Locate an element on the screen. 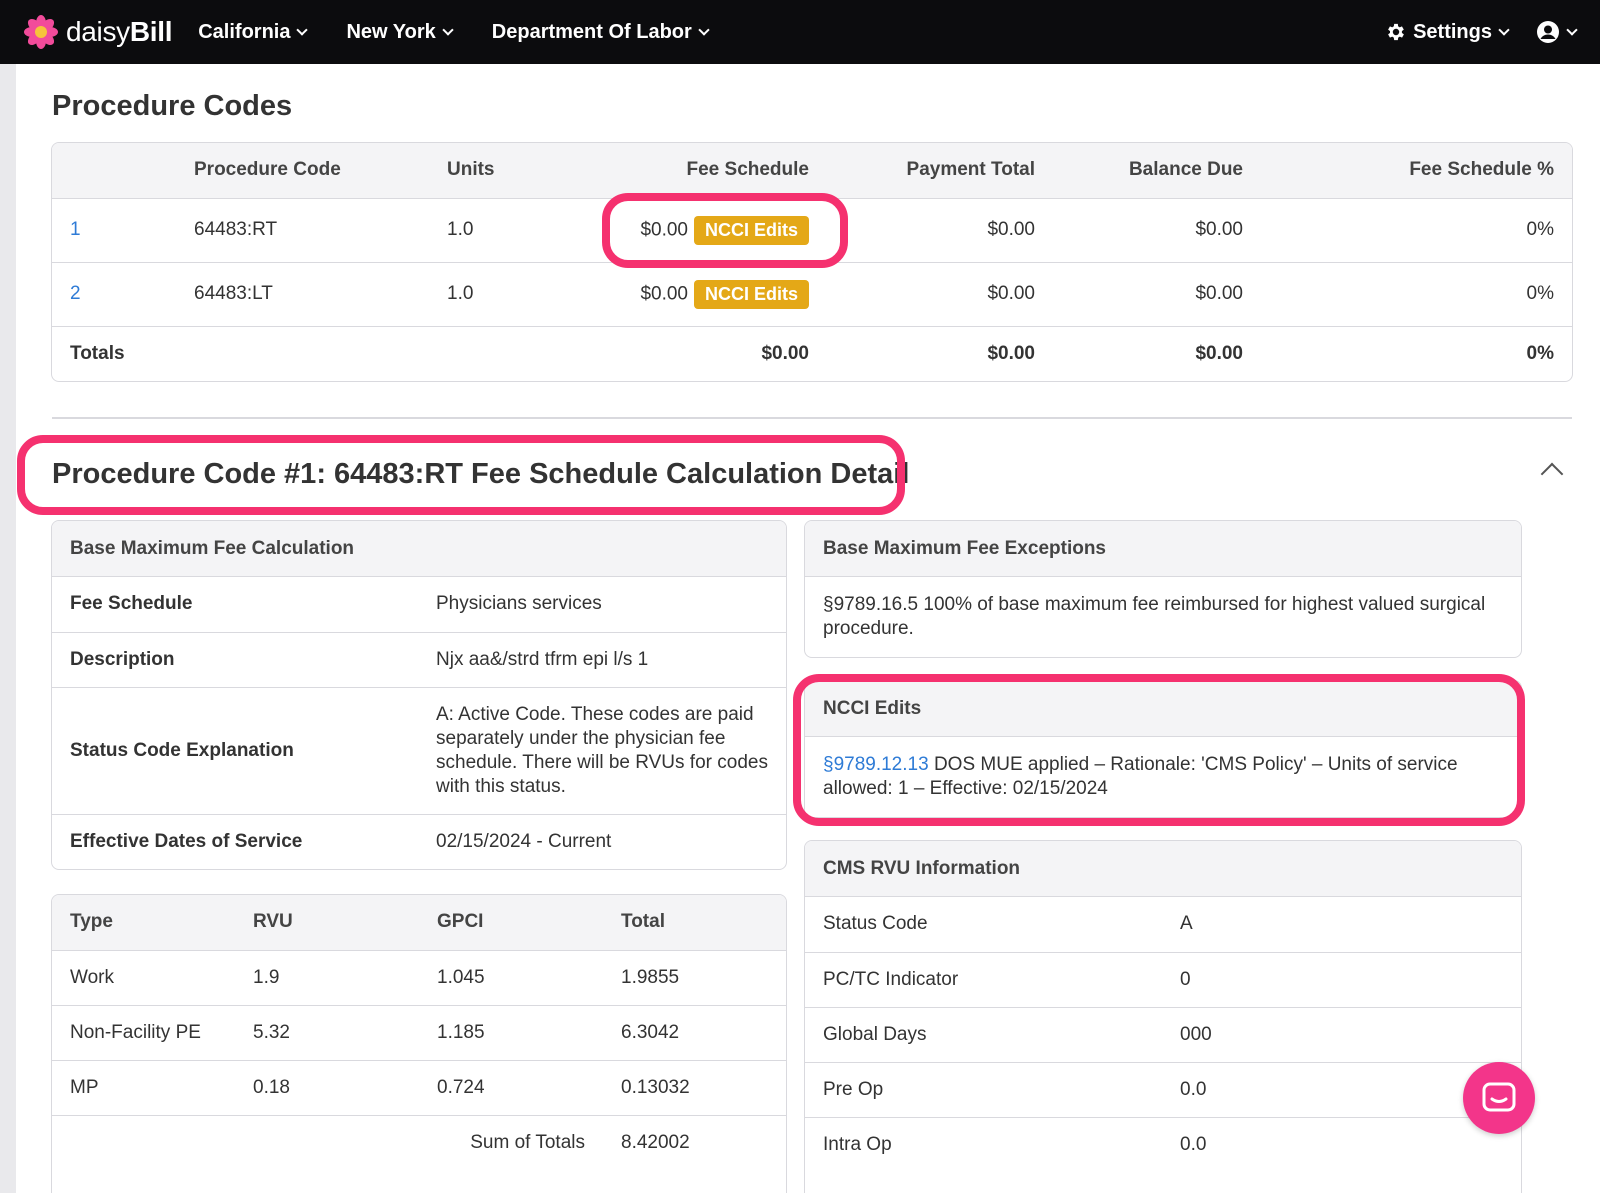 The height and width of the screenshot is (1193, 1600). row-number-link: 1 is located at coordinates (114, 230).